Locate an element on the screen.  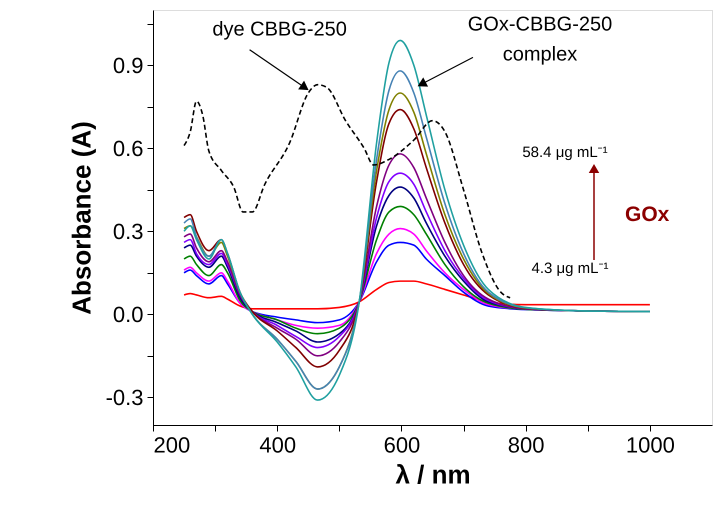
y-tick-label: 0.6 is located at coordinates (128, 148).